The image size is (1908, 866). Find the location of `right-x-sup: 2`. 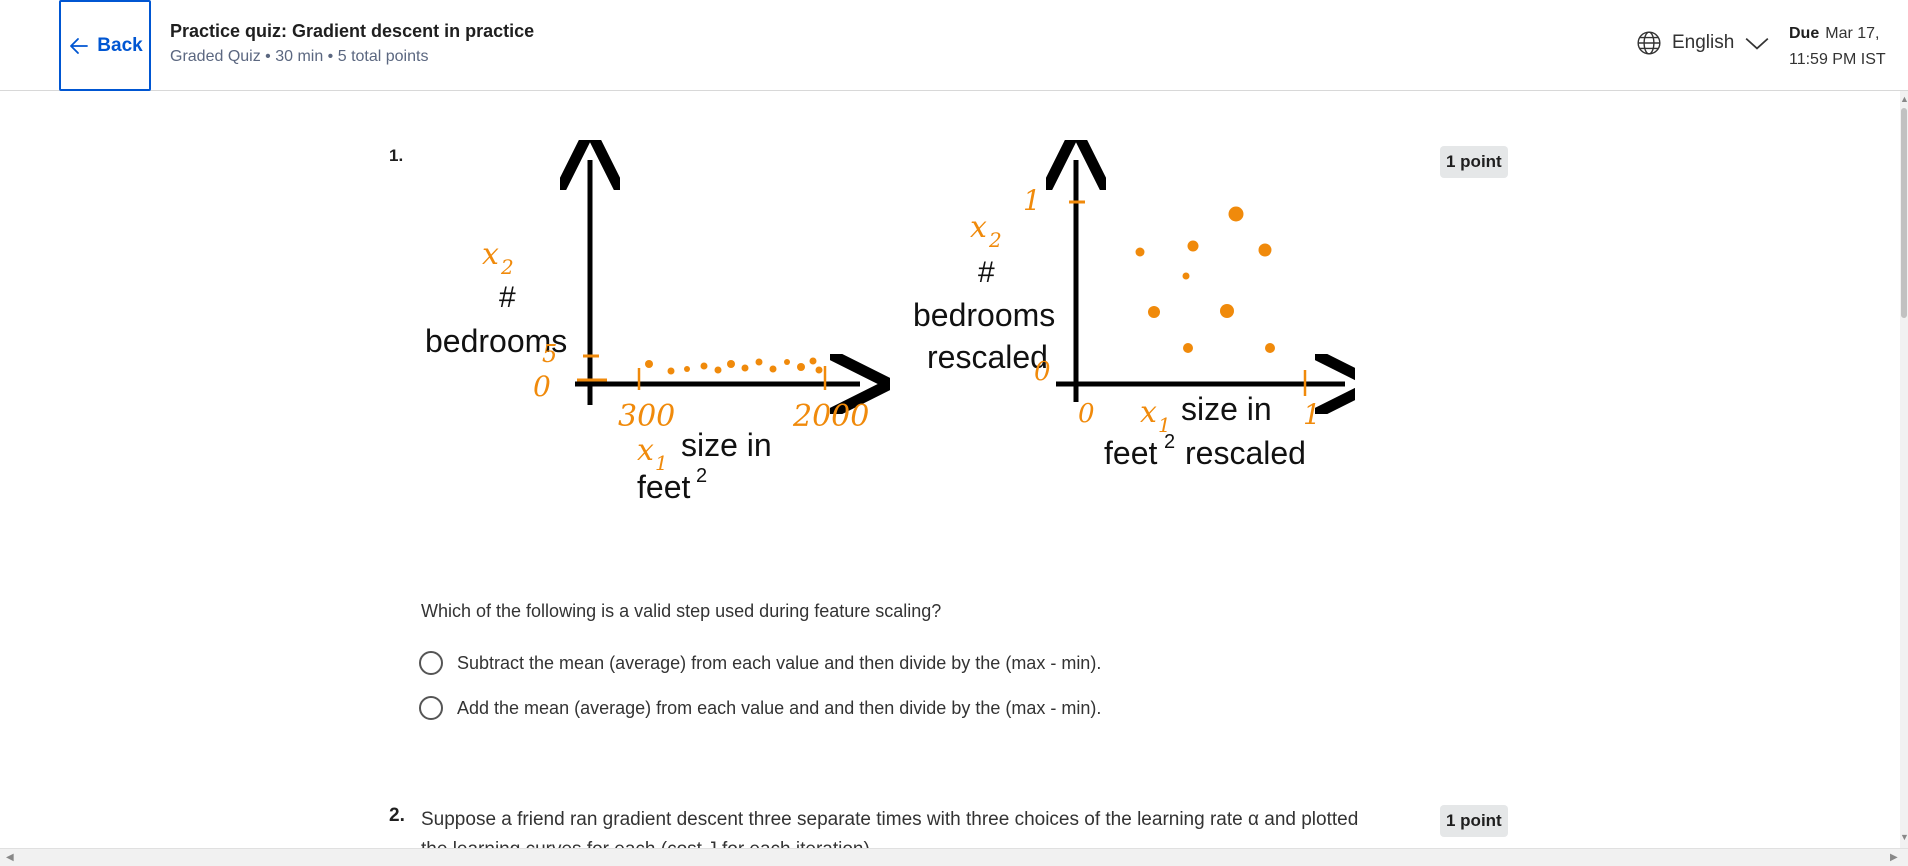

right-x-sup: 2 is located at coordinates (1169, 442).